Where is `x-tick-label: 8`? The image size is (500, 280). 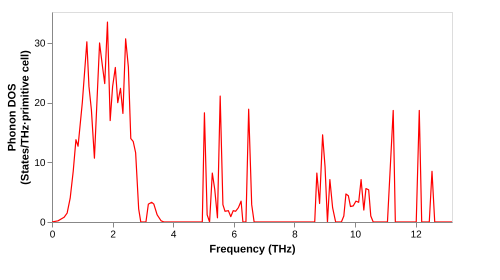 x-tick-label: 8 is located at coordinates (295, 235).